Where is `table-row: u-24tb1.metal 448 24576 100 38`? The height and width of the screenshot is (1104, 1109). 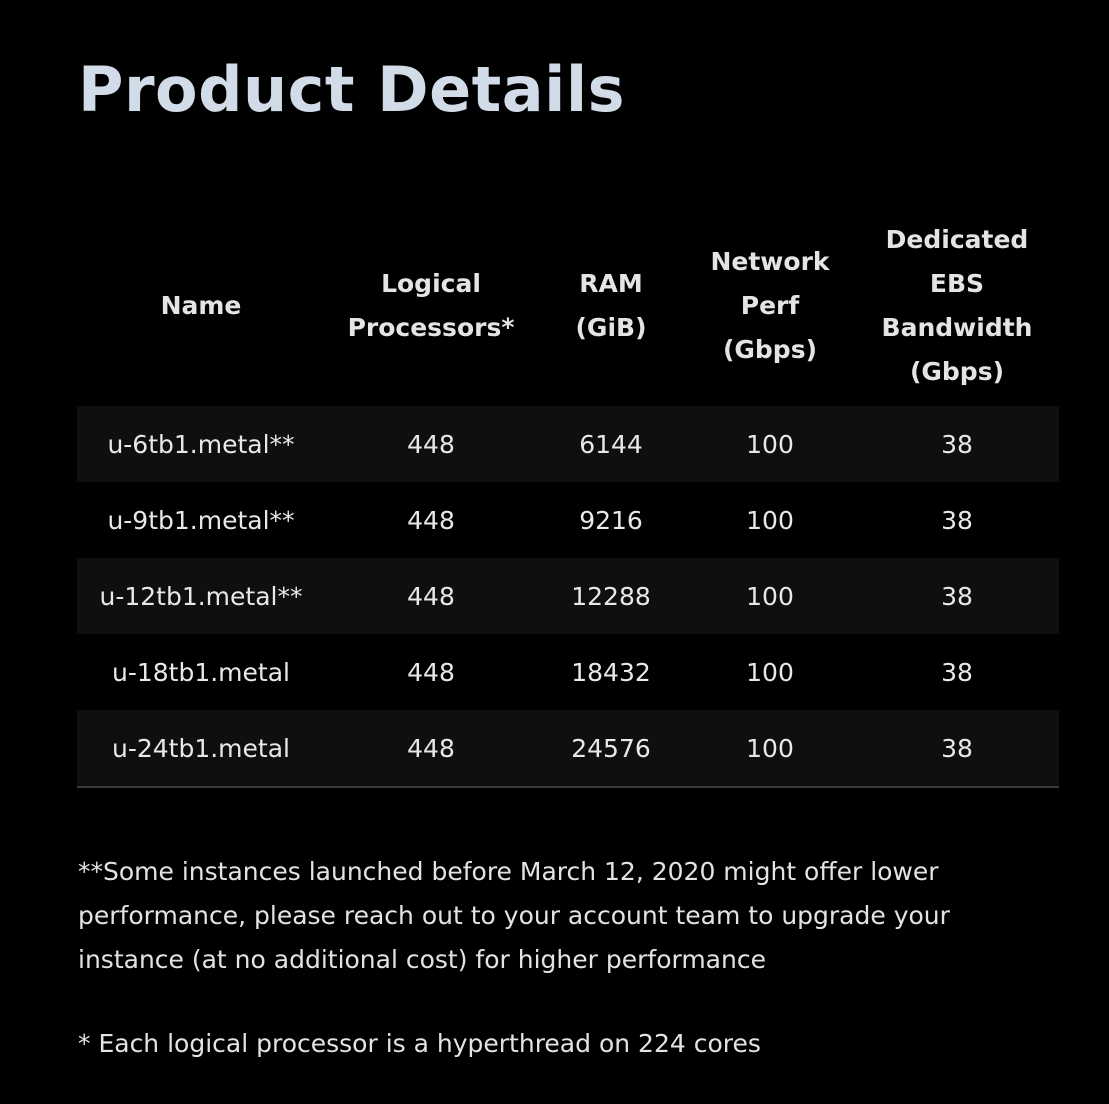
table-row: u-24tb1.metal 448 24576 100 38 is located at coordinates (568, 748).